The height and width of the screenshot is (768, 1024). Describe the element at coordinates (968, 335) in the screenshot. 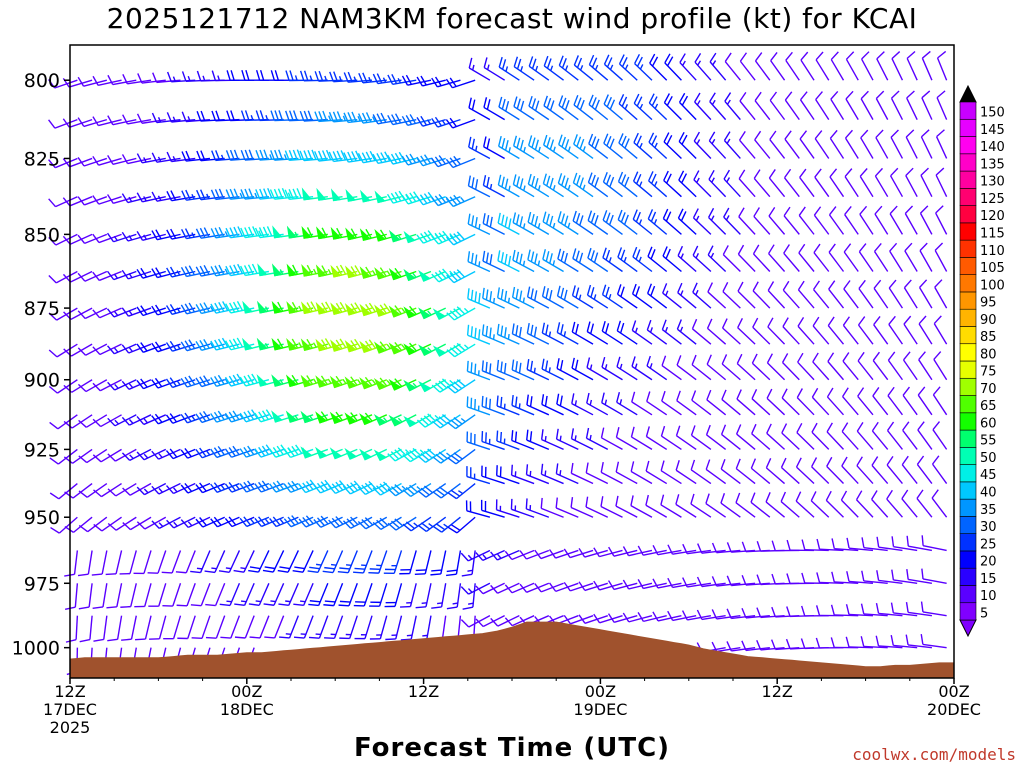

I see `colorbar-cell` at that location.